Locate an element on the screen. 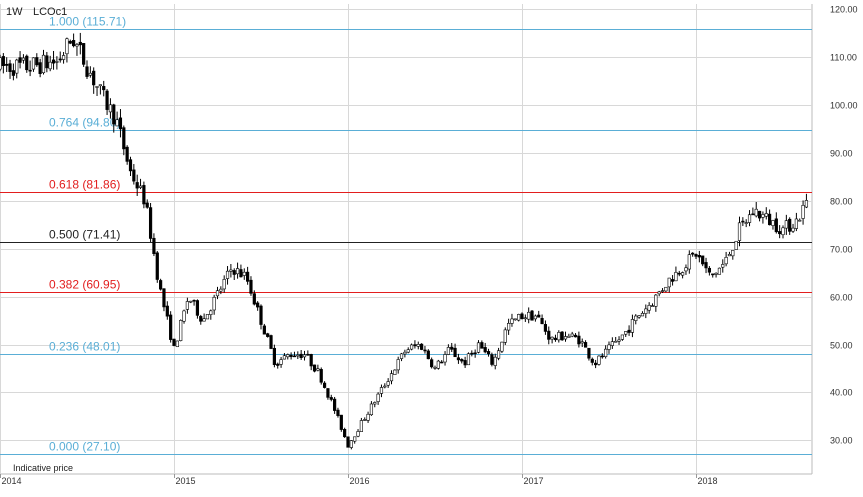 This screenshot has width=863, height=497. x-tick-label: 2017 is located at coordinates (534, 481).